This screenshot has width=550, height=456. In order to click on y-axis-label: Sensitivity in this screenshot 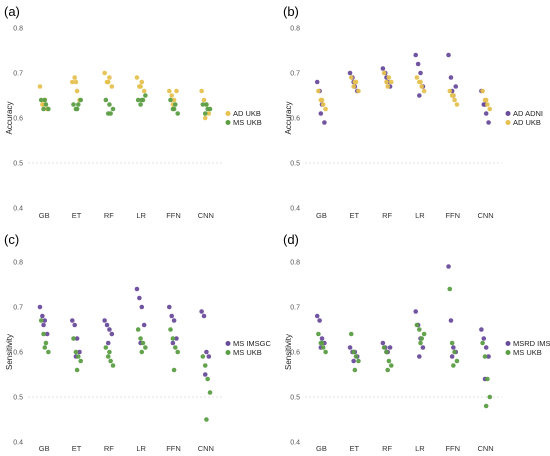, I will do `click(9, 352)`.